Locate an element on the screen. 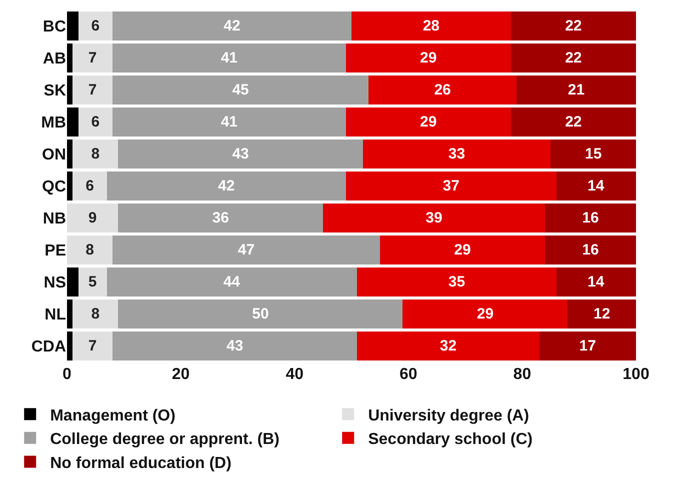  y-tick-label: SK is located at coordinates (55, 91).